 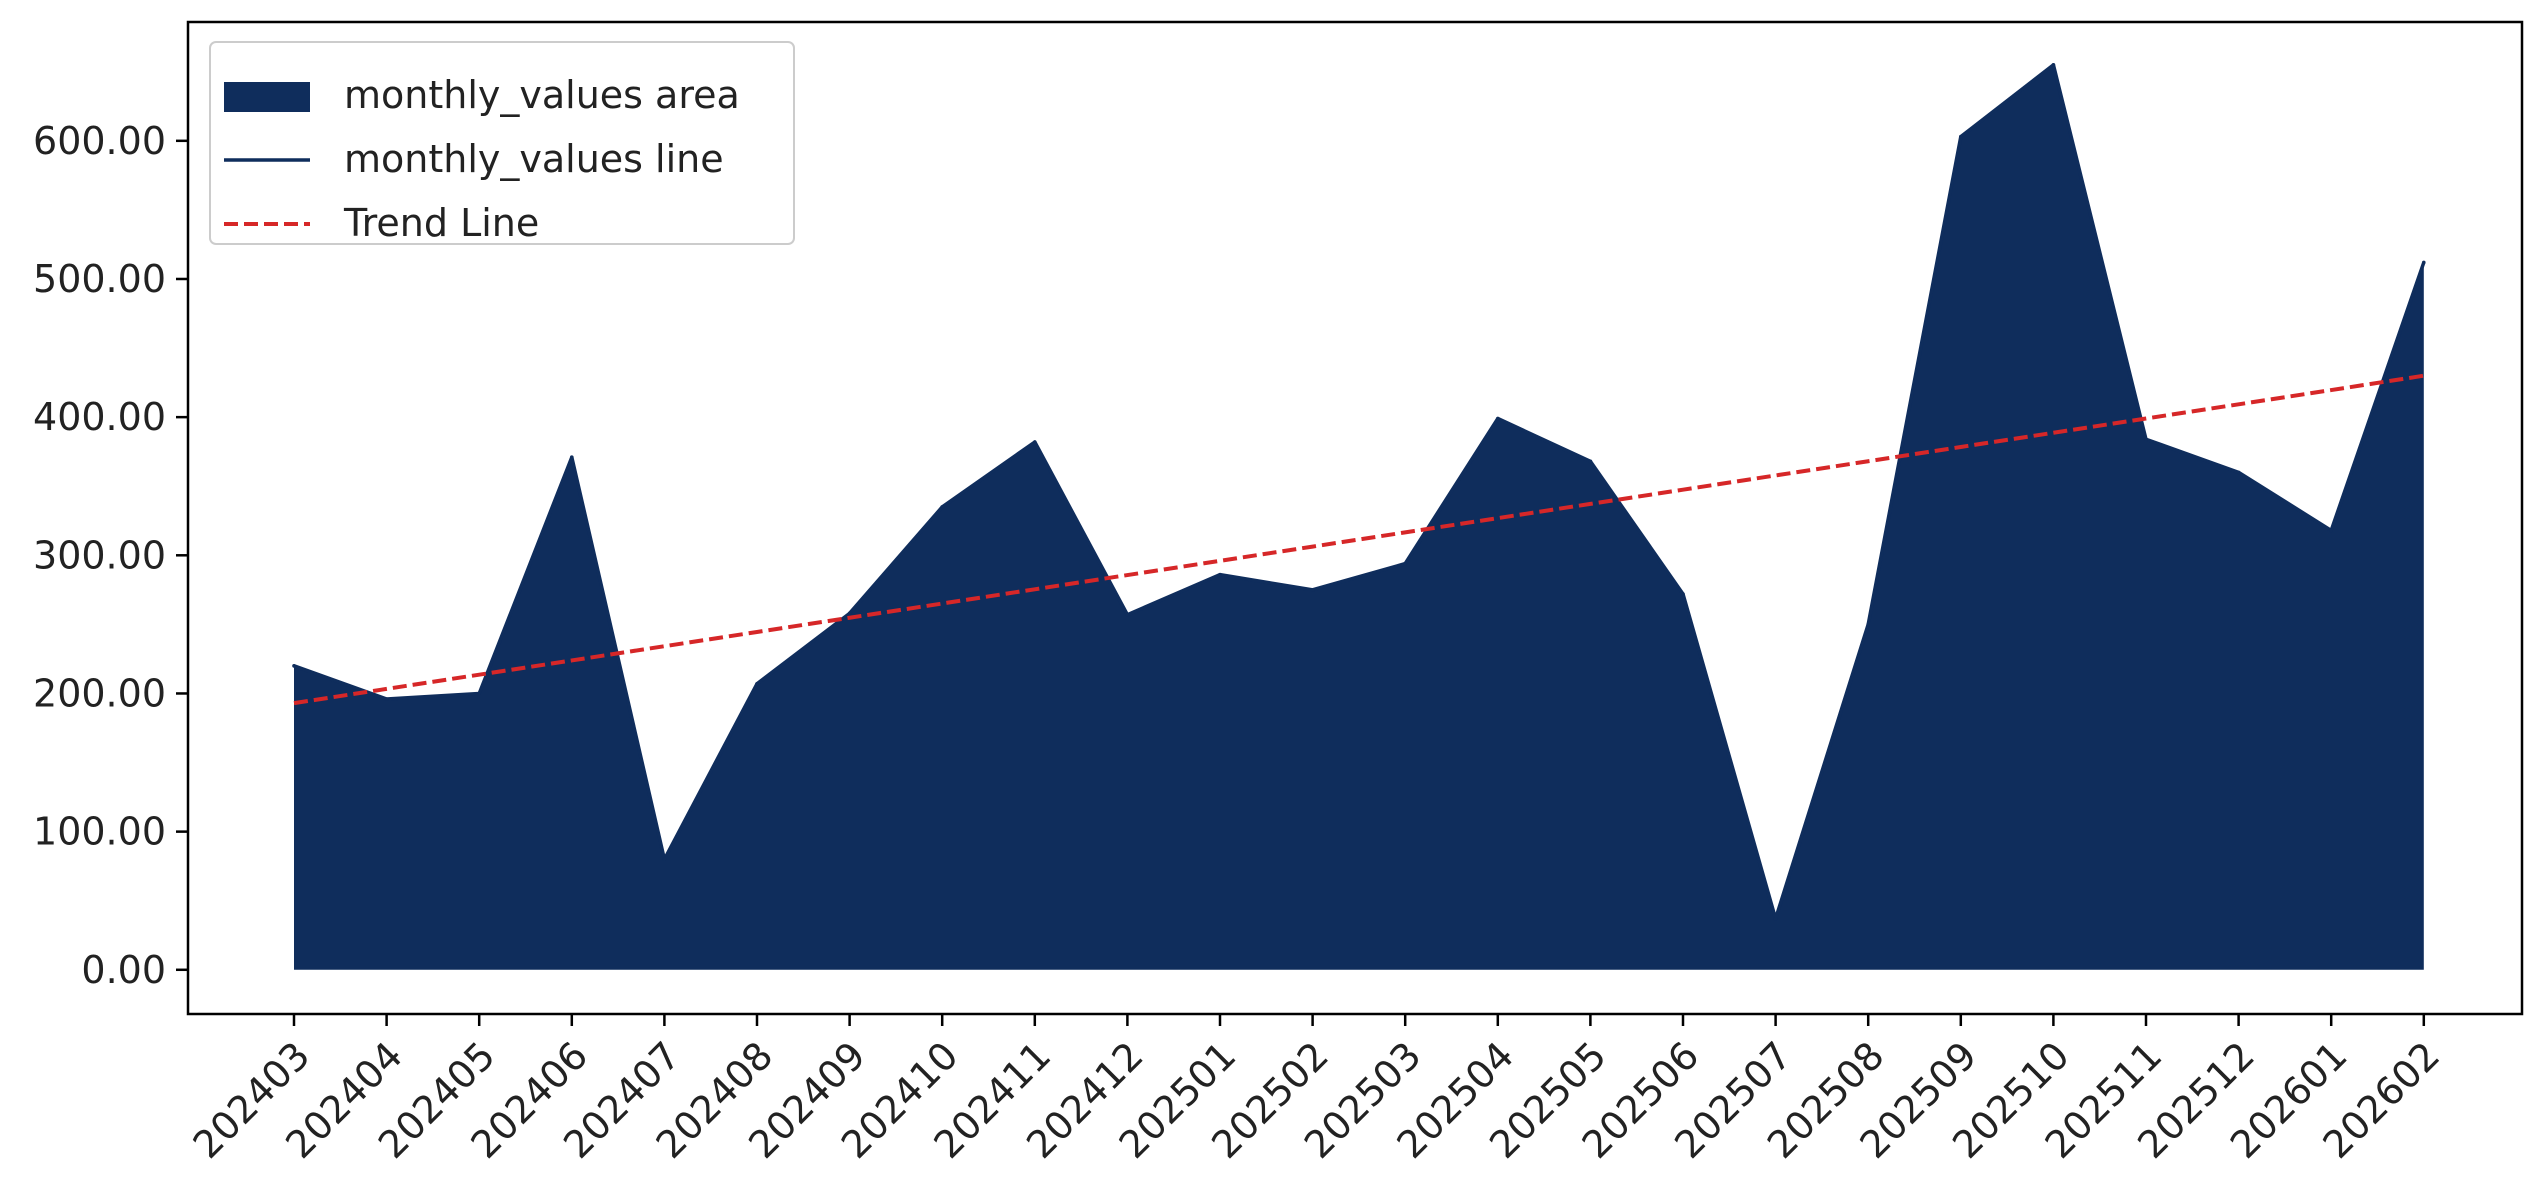 I want to click on y-tick-label: 100.00, so click(x=99, y=832).